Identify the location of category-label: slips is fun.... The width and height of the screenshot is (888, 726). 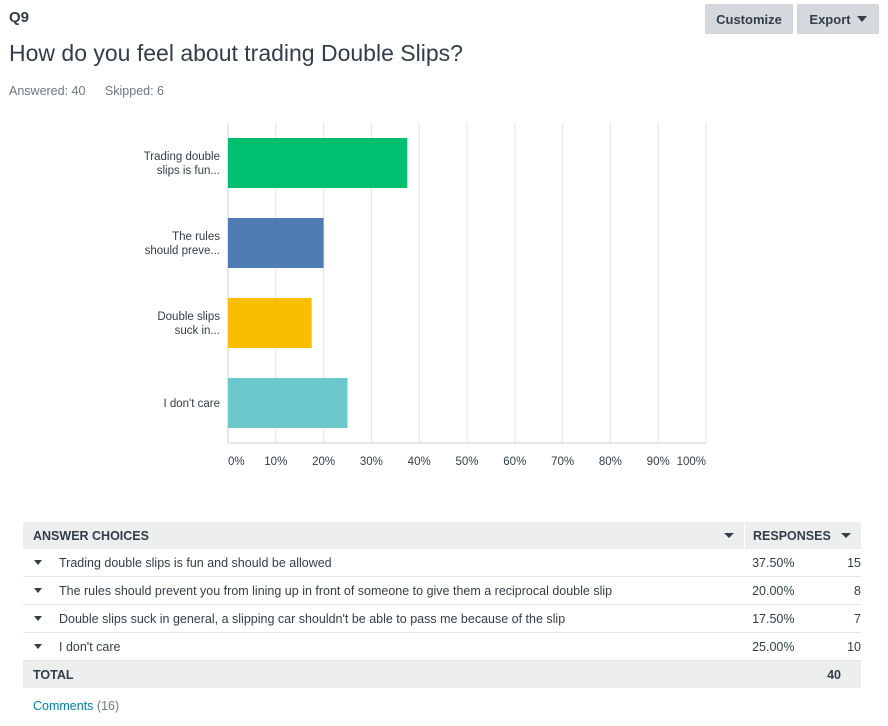
(188, 171).